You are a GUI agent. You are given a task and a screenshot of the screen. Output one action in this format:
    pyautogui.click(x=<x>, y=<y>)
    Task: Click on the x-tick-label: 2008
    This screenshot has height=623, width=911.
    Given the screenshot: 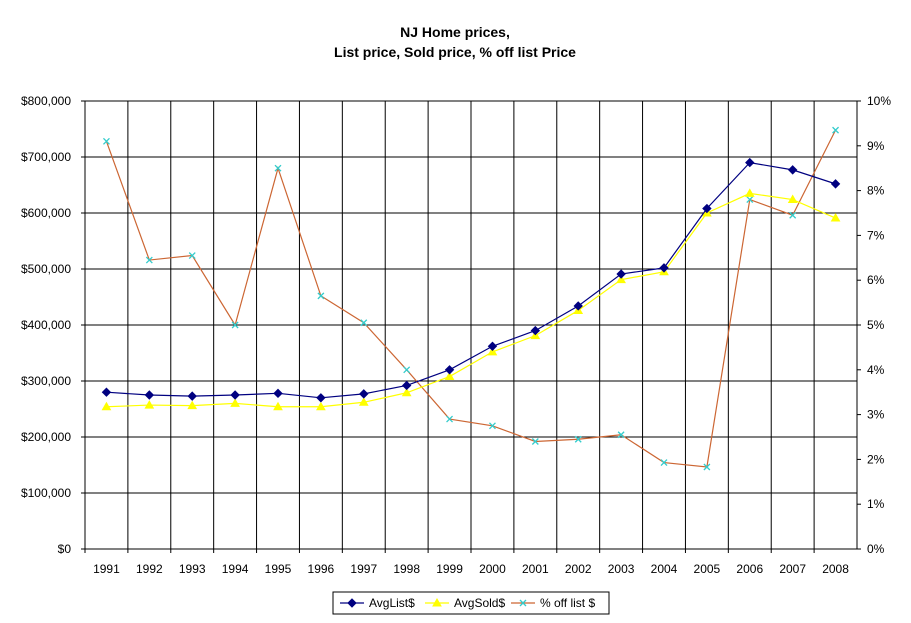 What is the action you would take?
    pyautogui.click(x=835, y=569)
    